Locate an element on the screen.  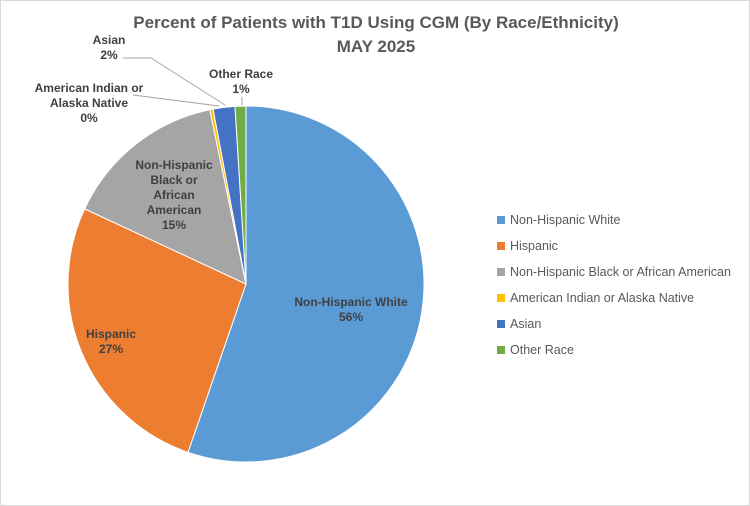
legend-item: Hispanic is located at coordinates (614, 246).